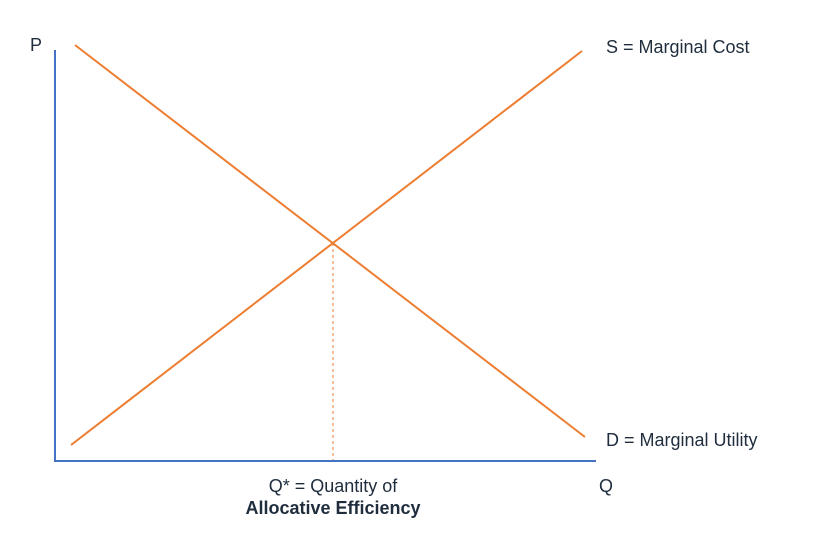  What do you see at coordinates (36, 45) in the screenshot?
I see `y-axis-label: P` at bounding box center [36, 45].